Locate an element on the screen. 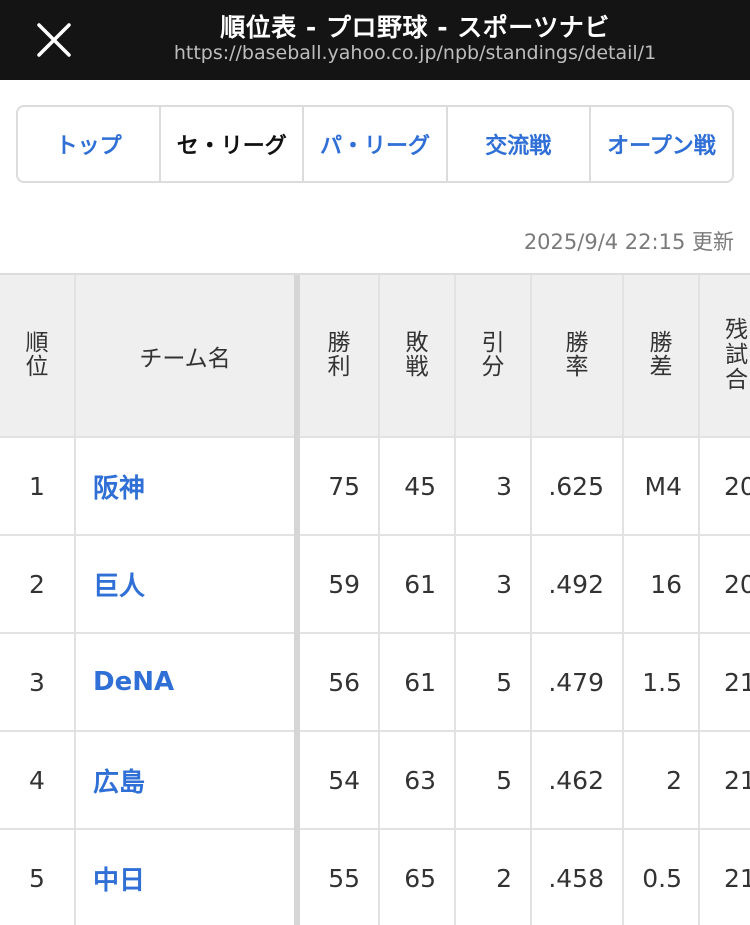 The height and width of the screenshot is (925, 750). wins-cell: 59 is located at coordinates (338, 584).